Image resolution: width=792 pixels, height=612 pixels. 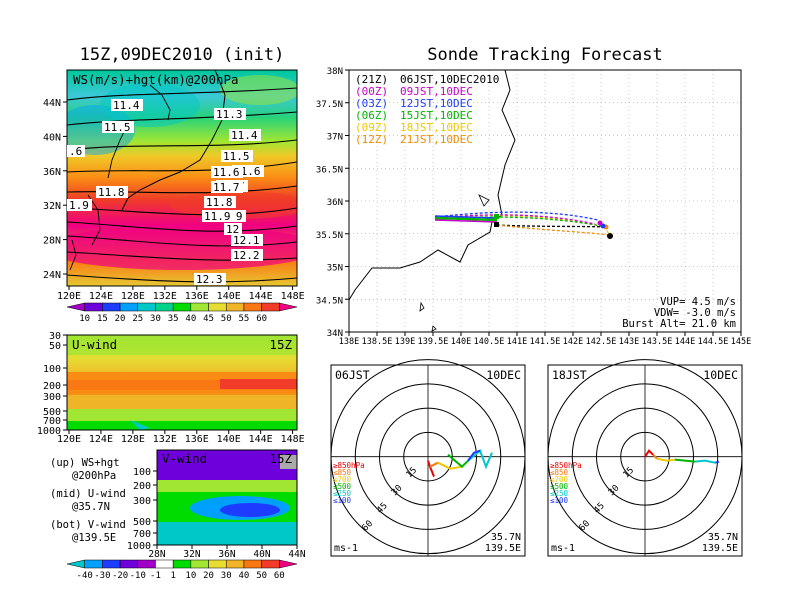 I want to click on x-tick-label: 143E, so click(x=629, y=342).